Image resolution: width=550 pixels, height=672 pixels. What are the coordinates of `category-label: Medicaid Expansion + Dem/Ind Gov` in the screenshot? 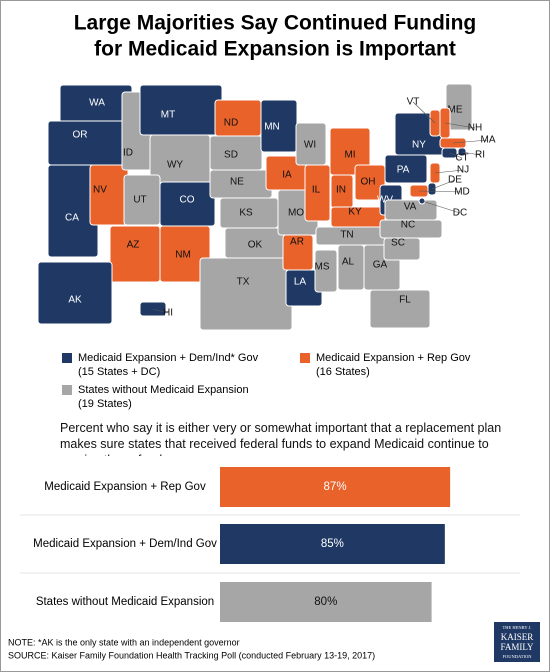 It's located at (125, 544).